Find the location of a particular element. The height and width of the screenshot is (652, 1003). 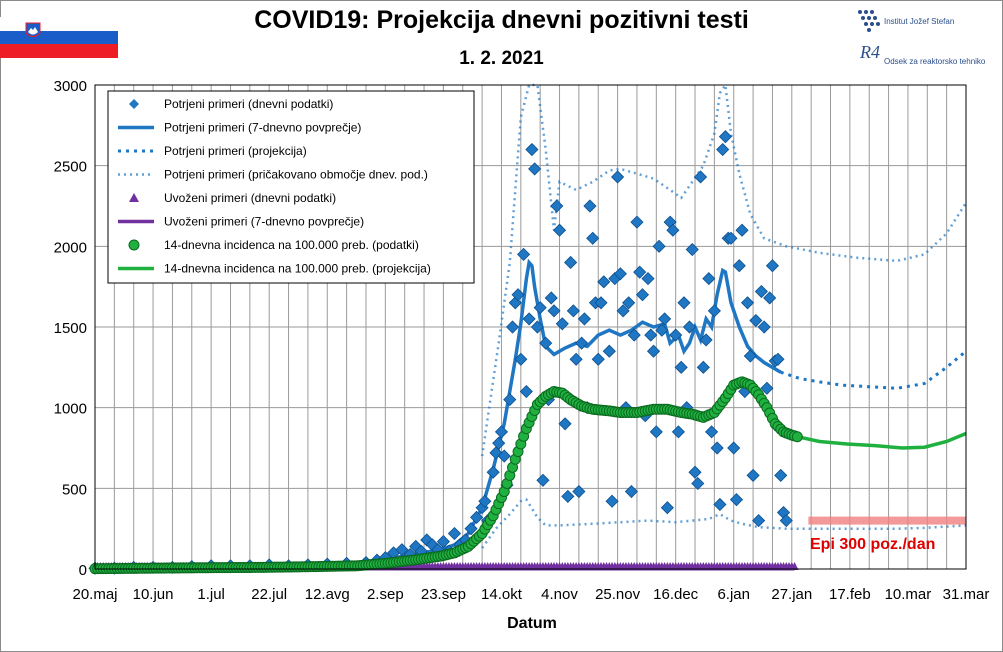

y-tick-label: 1000 is located at coordinates (70, 409).